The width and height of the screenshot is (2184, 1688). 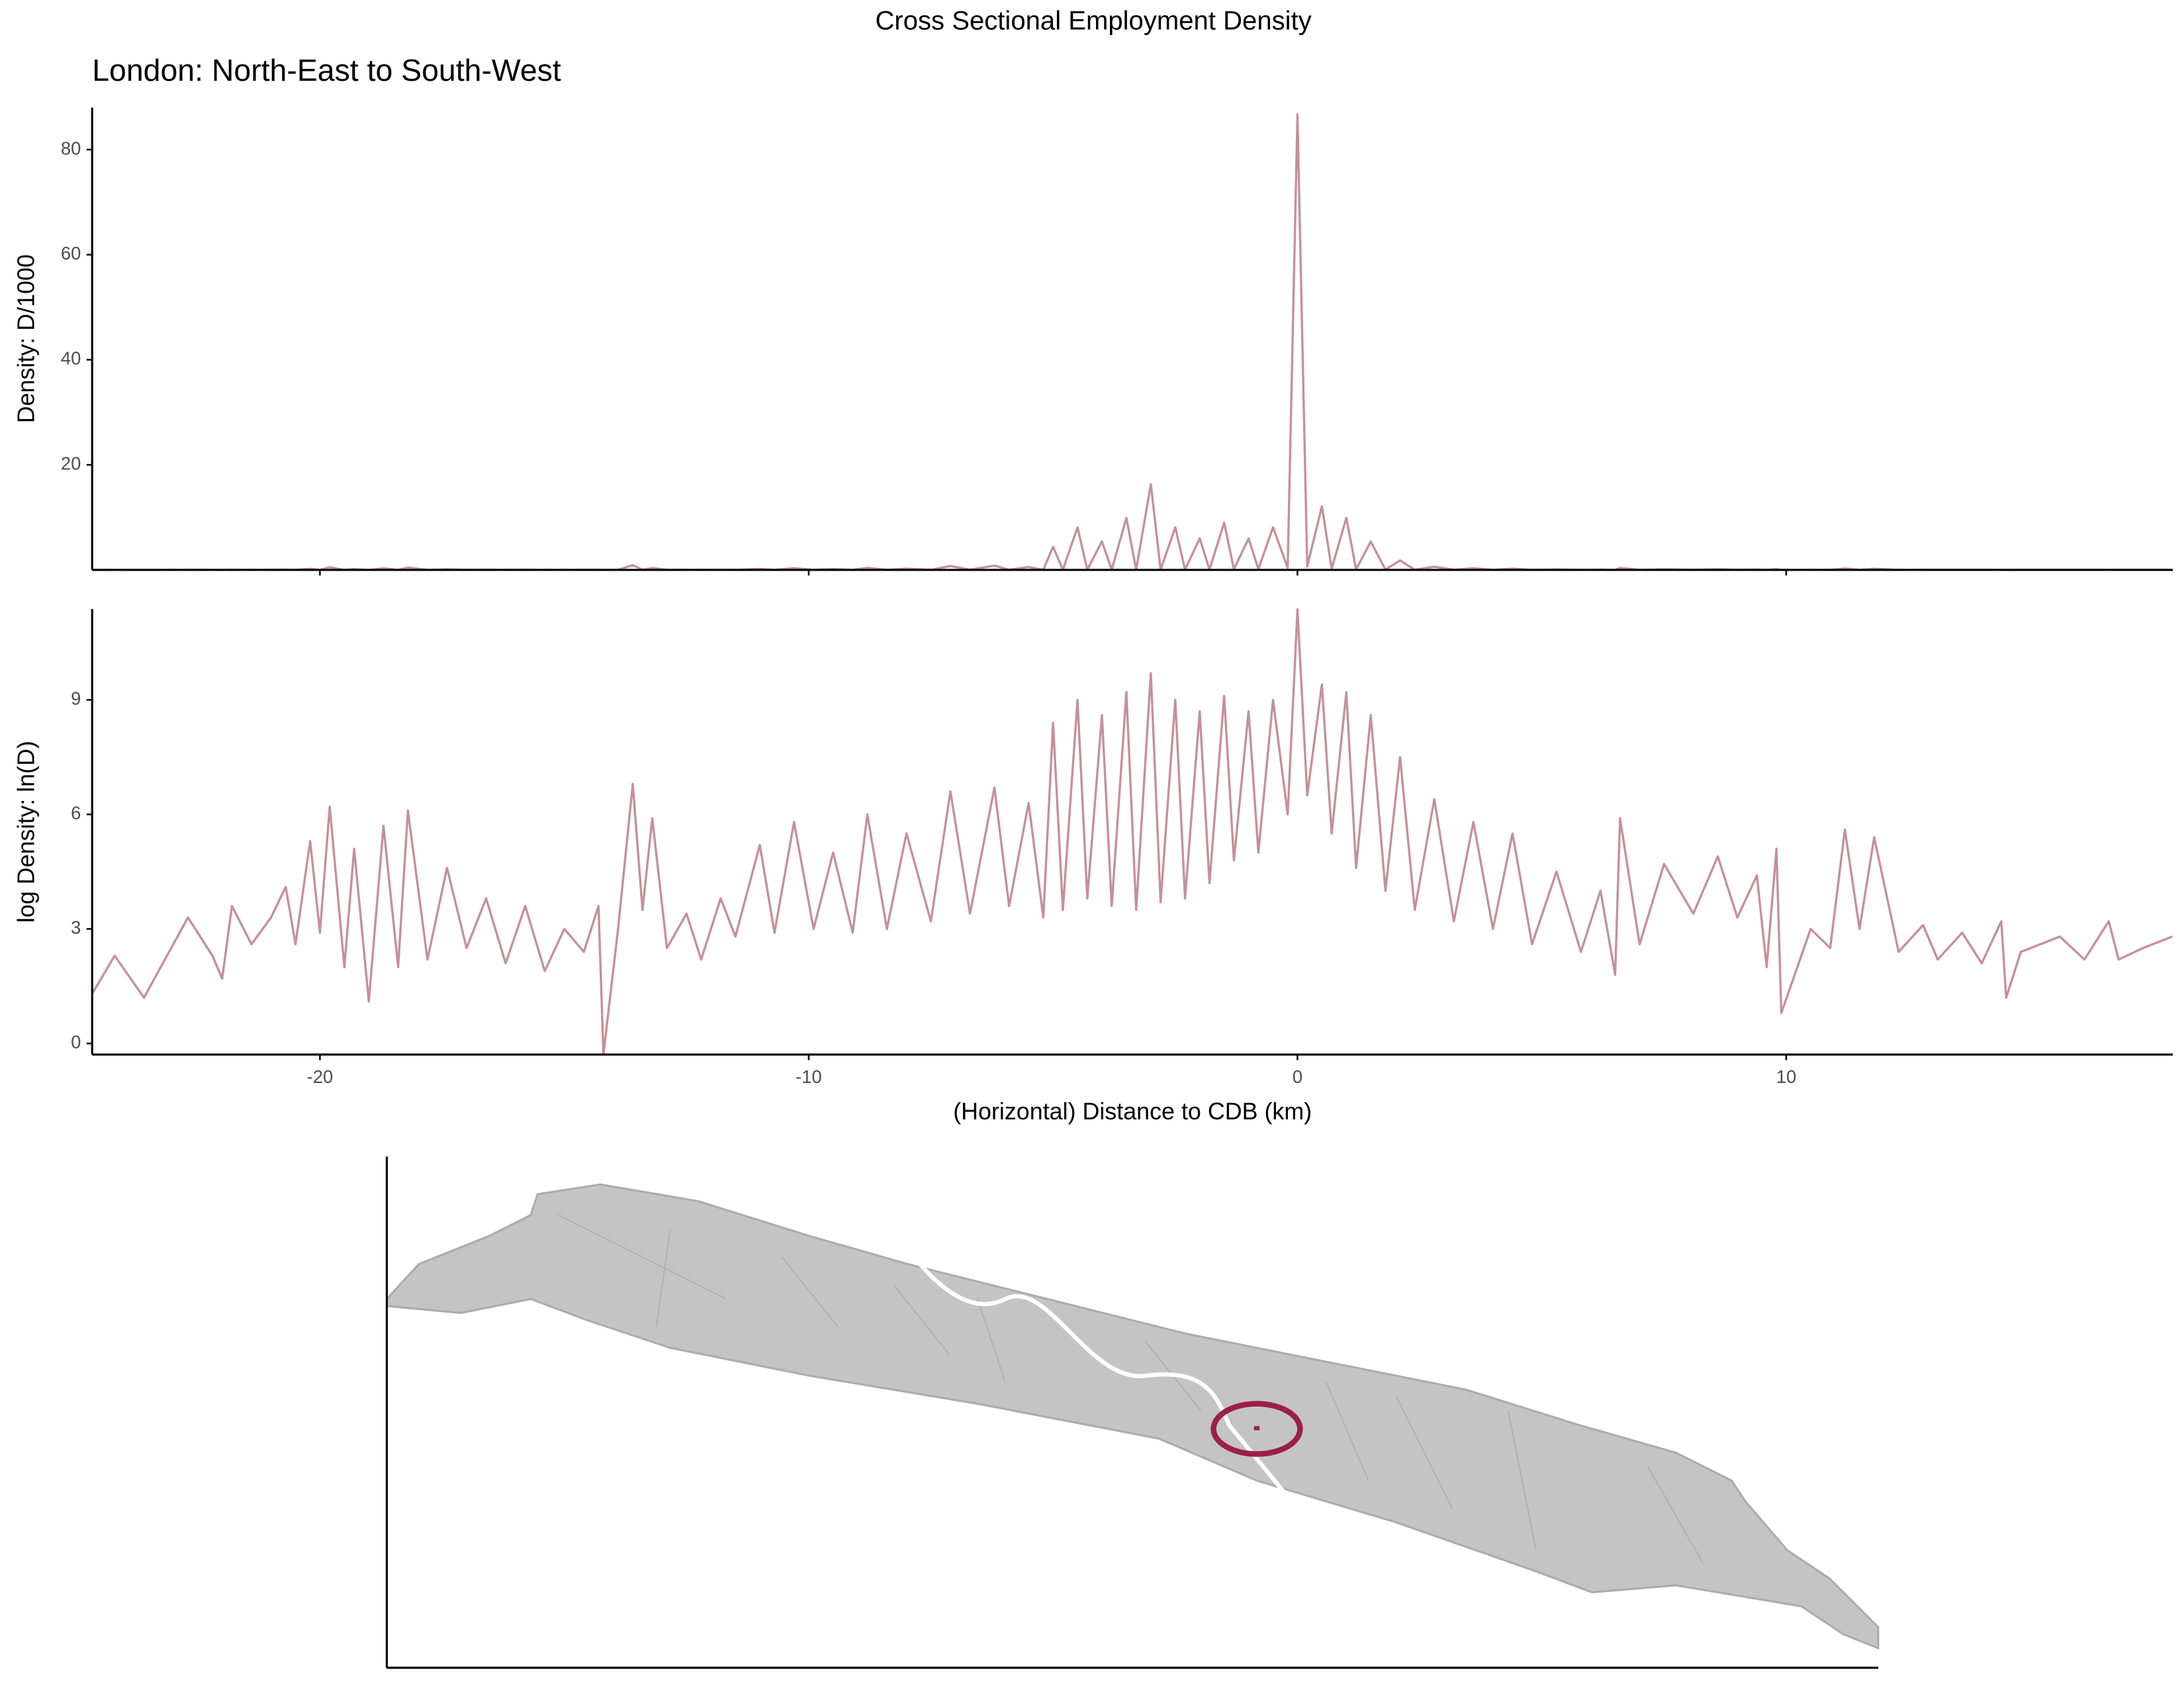 What do you see at coordinates (326, 70) in the screenshot?
I see `chart-subtitle: London: North-East to South-West` at bounding box center [326, 70].